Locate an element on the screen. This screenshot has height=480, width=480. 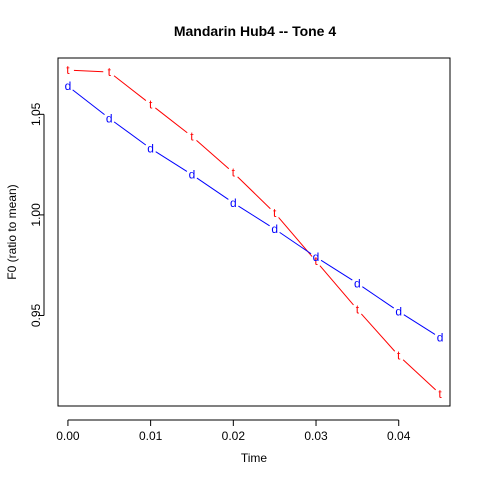
x-tick-label: 0.01 is located at coordinates (151, 436).